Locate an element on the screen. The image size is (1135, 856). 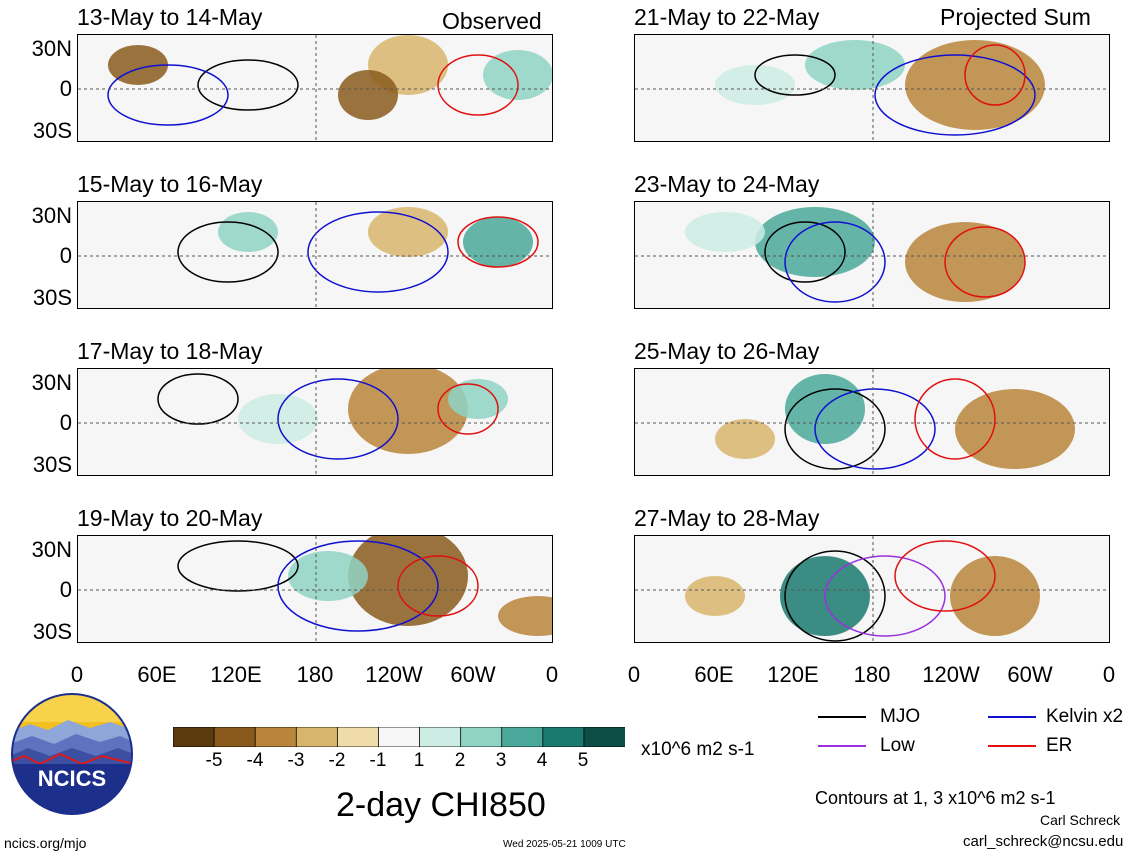
panel-3-field is located at coordinates (315, 255).